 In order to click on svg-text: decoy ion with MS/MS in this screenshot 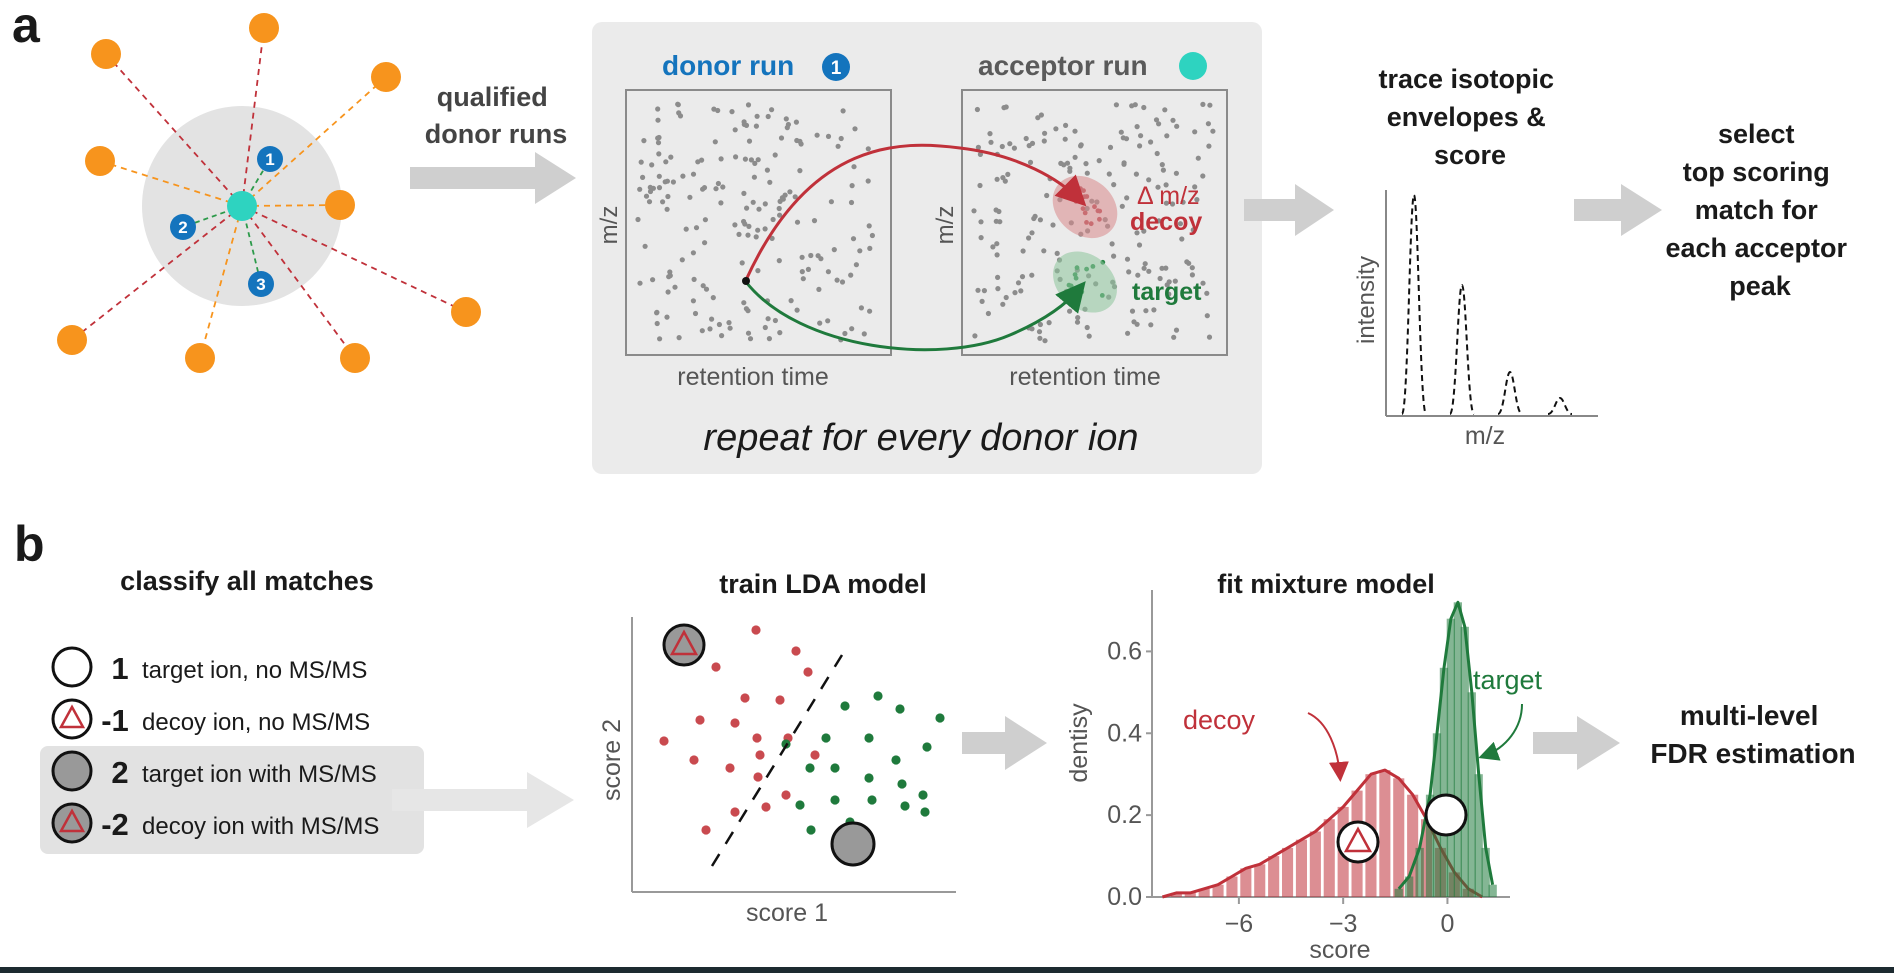, I will do `click(260, 826)`.